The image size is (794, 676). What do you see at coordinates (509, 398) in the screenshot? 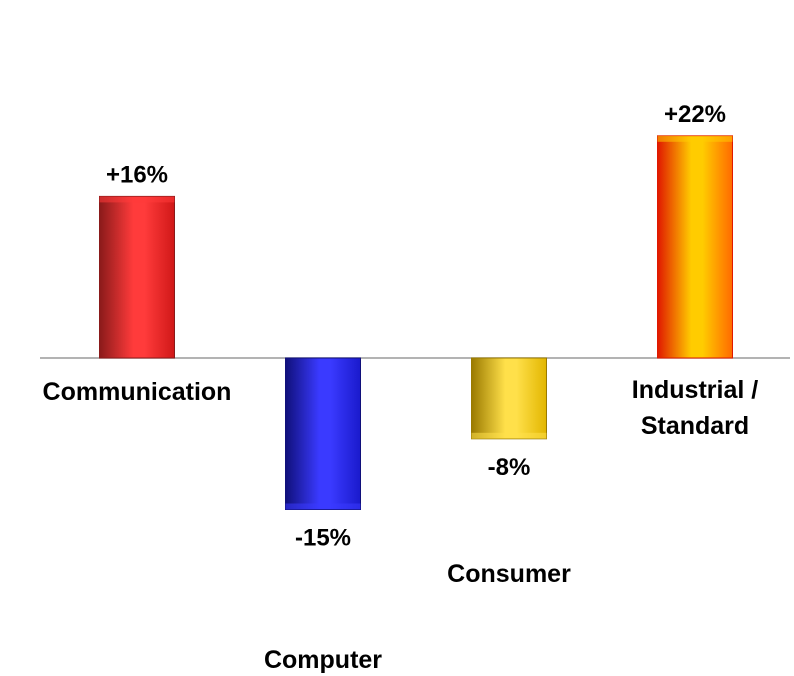
I see `bar-consumer` at bounding box center [509, 398].